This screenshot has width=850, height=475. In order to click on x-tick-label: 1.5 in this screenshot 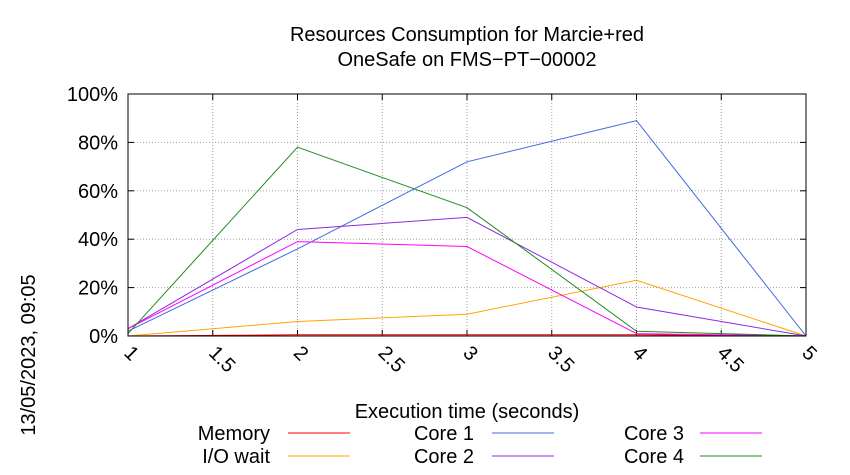, I will do `click(221, 359)`.